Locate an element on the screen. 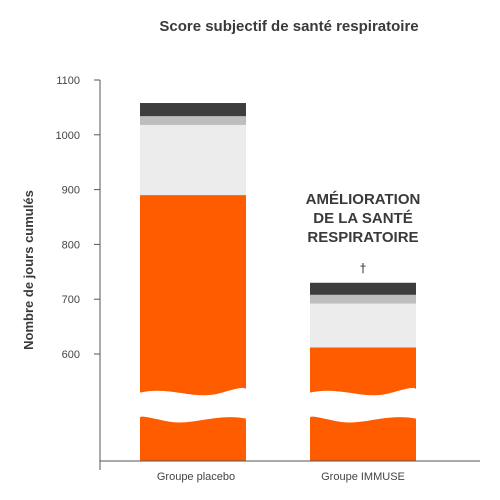 Image resolution: width=500 pixels, height=500 pixels. y-tick-labels: 1100 1000 900 800 700 600 is located at coordinates (68, 218).